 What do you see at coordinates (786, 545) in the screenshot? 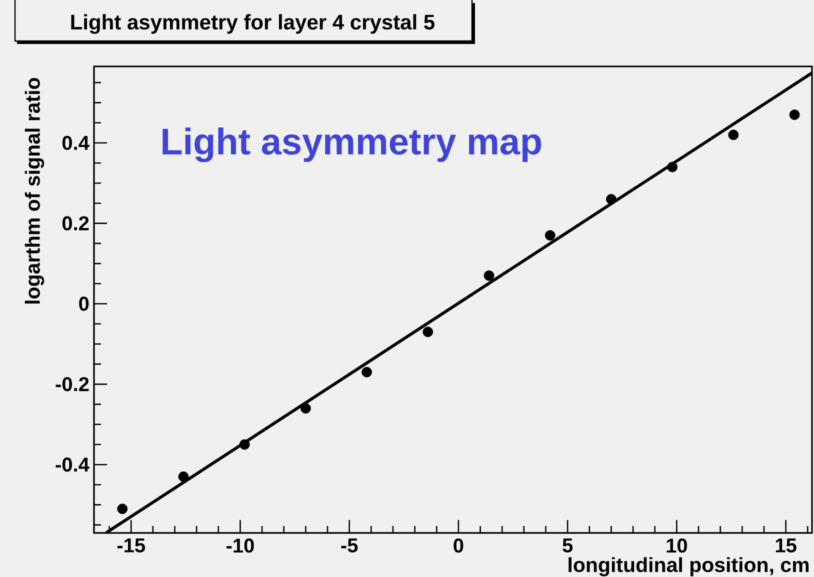
I see `x-tick-label: 15` at bounding box center [786, 545].